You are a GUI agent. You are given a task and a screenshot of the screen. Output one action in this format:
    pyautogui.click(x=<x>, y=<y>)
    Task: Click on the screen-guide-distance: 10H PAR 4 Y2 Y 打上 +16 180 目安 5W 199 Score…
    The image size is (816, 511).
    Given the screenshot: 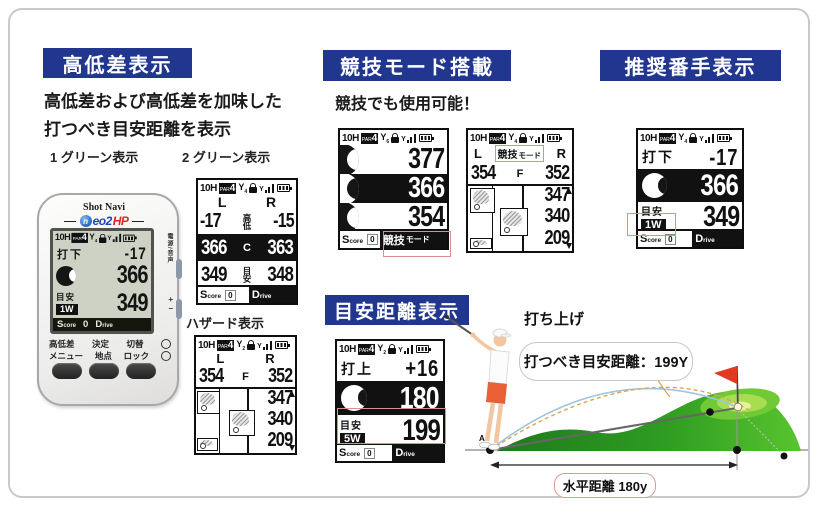 What is the action you would take?
    pyautogui.click(x=390, y=401)
    